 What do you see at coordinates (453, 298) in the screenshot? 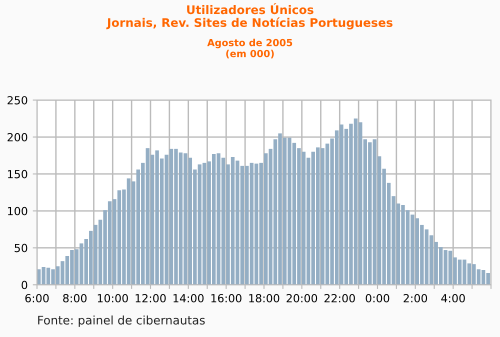
I see `x-tick-label: 4:00` at bounding box center [453, 298].